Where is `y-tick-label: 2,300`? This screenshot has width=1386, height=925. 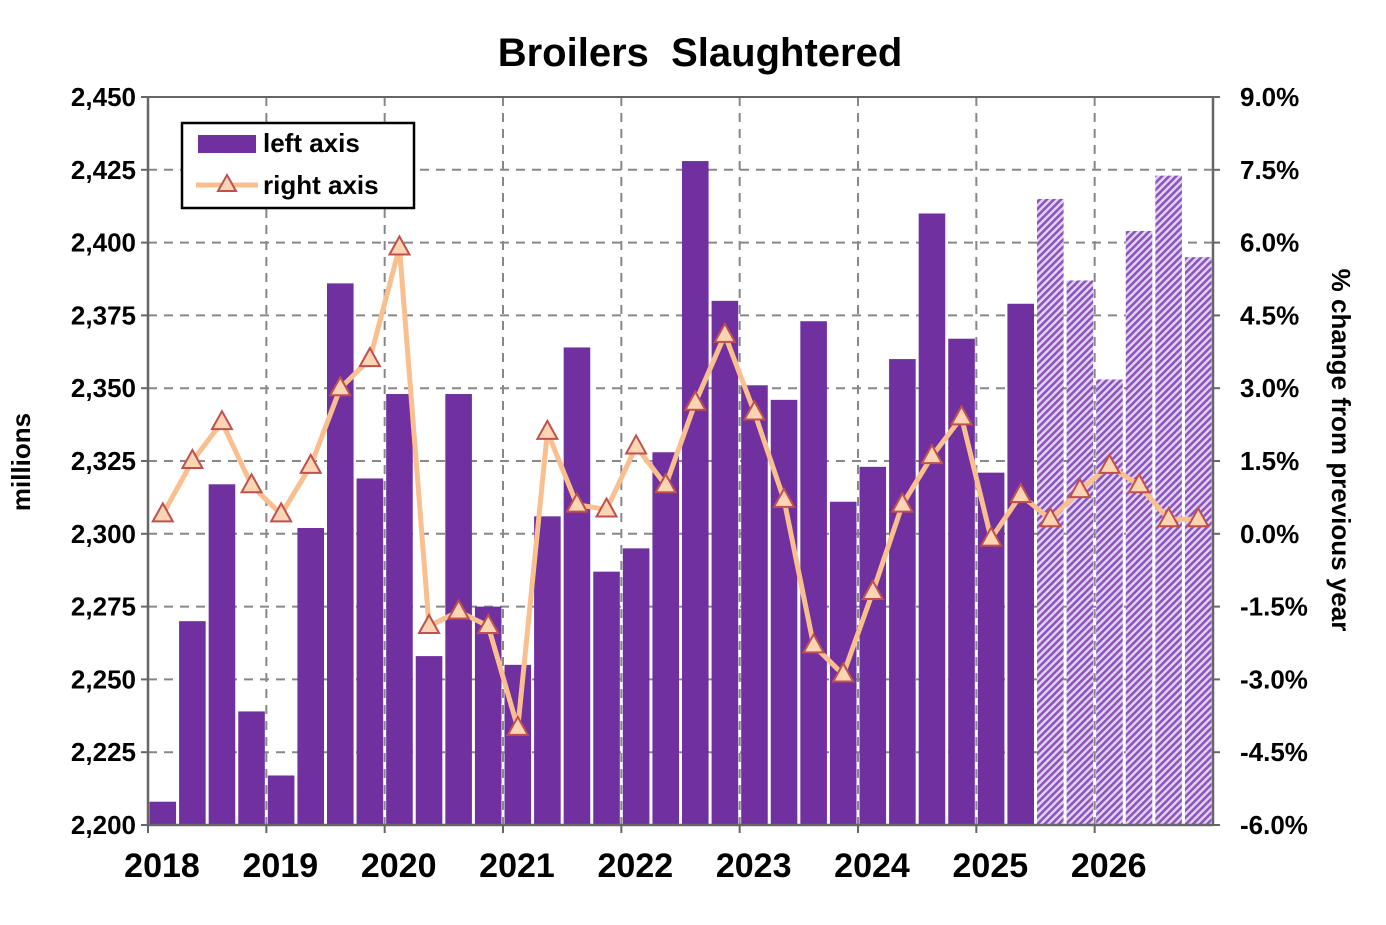 y-tick-label: 2,300 is located at coordinates (103, 534).